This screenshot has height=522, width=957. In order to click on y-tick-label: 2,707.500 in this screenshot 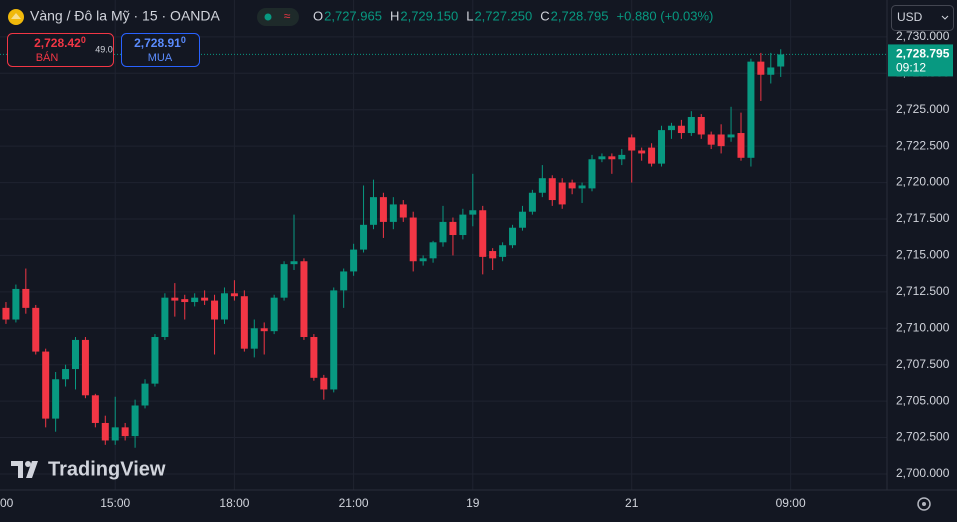, I will do `click(923, 364)`.